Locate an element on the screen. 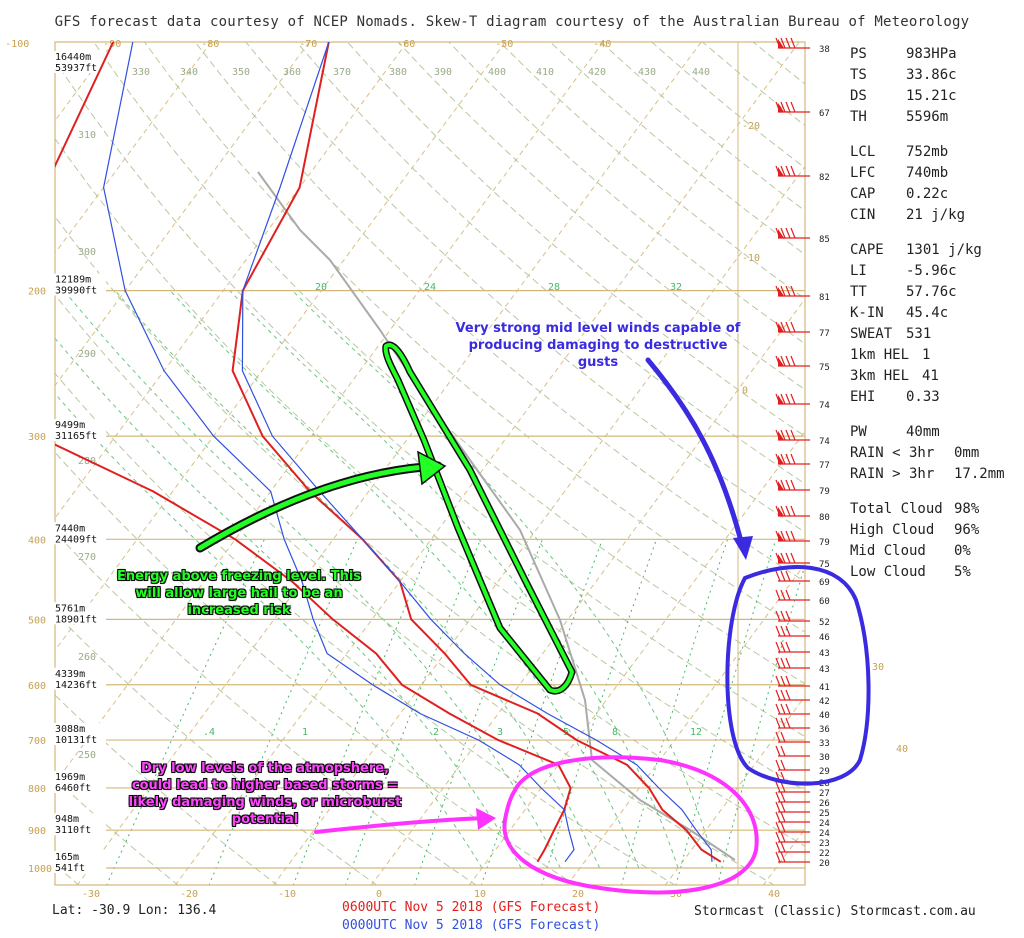  temperature-tick-top: -40 is located at coordinates (602, 44).